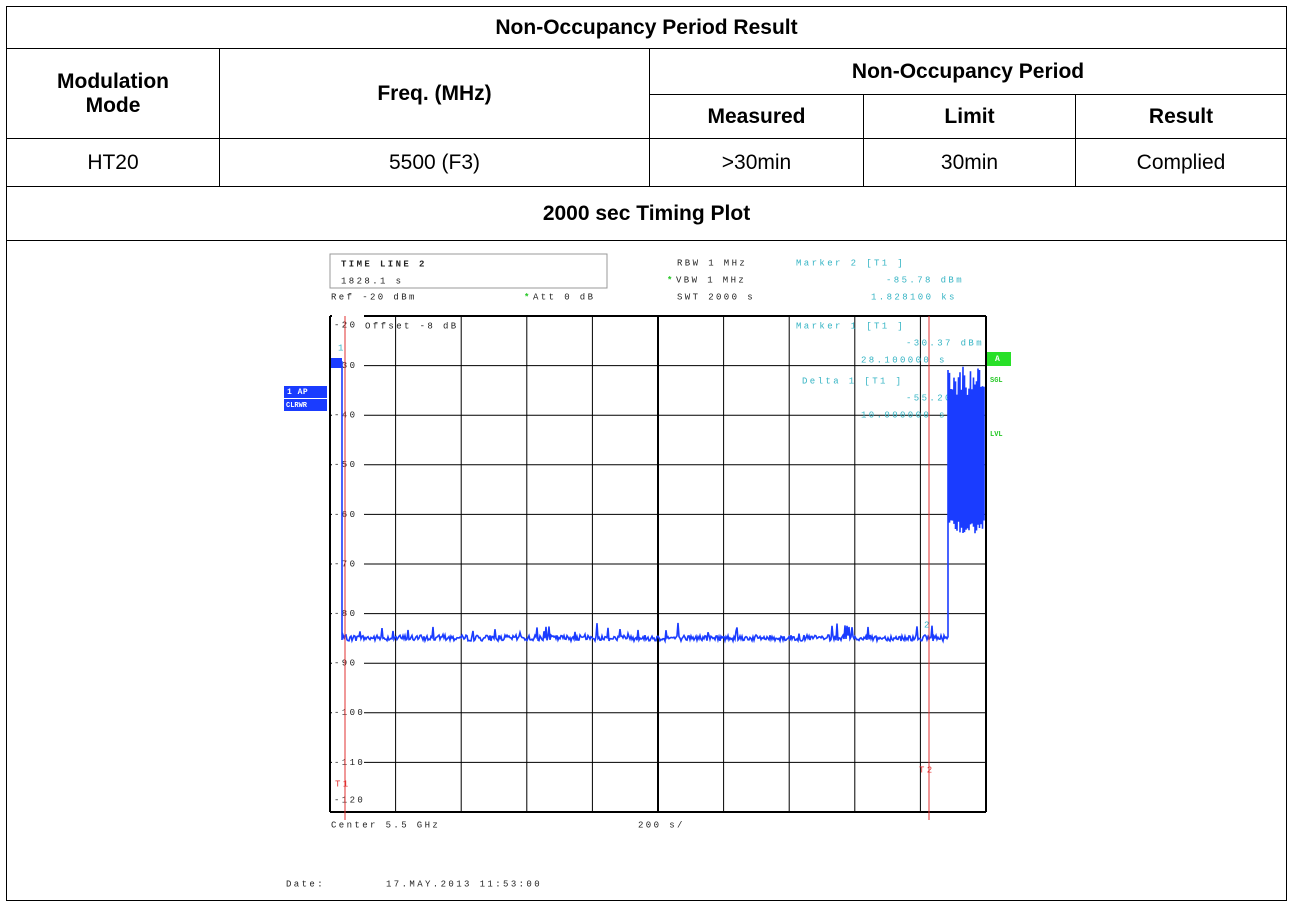 The width and height of the screenshot is (1292, 902). Describe the element at coordinates (468, 271) in the screenshot. I see `info-box` at that location.